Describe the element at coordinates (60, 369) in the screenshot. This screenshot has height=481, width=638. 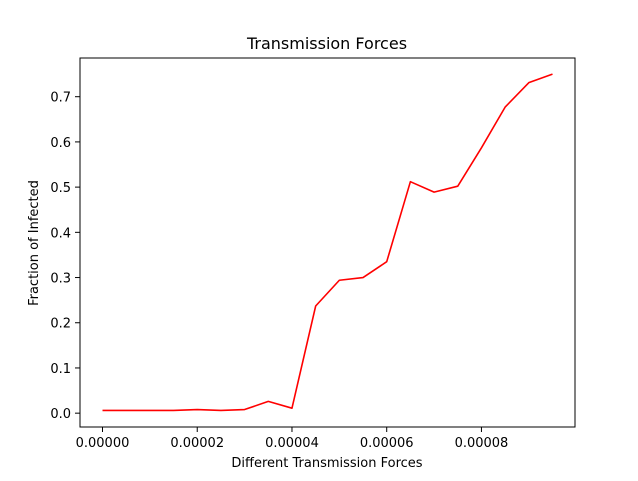
I see `y-tick-label: 0.1` at that location.